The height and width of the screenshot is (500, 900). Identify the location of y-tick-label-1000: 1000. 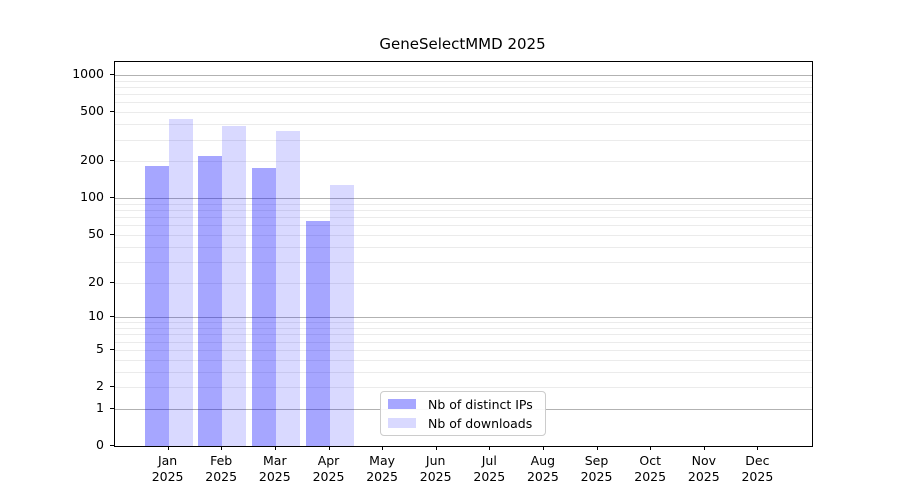
(88, 73).